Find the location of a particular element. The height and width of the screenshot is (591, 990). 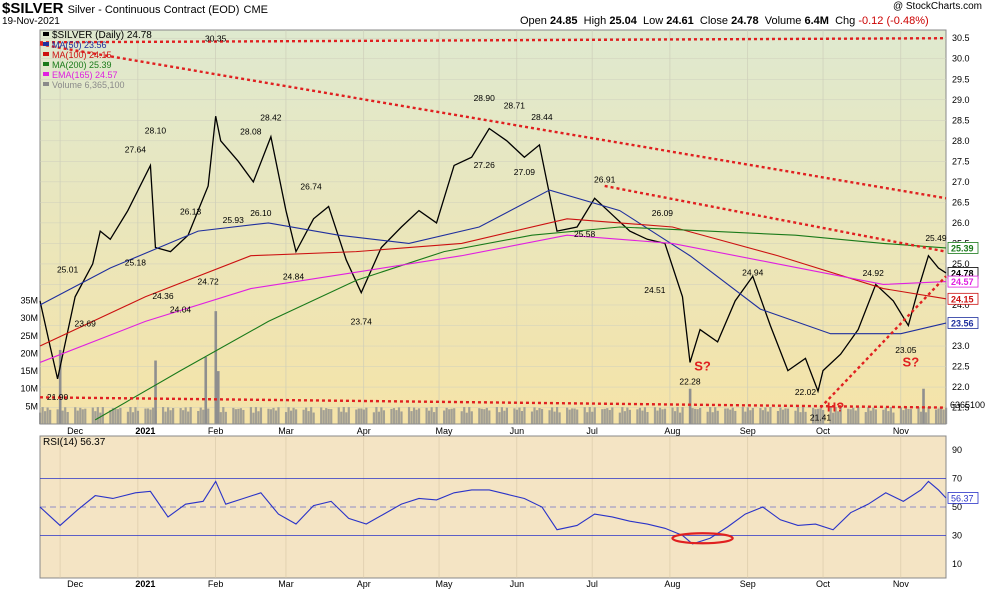

price-point-label: 25.93 is located at coordinates (234, 220).